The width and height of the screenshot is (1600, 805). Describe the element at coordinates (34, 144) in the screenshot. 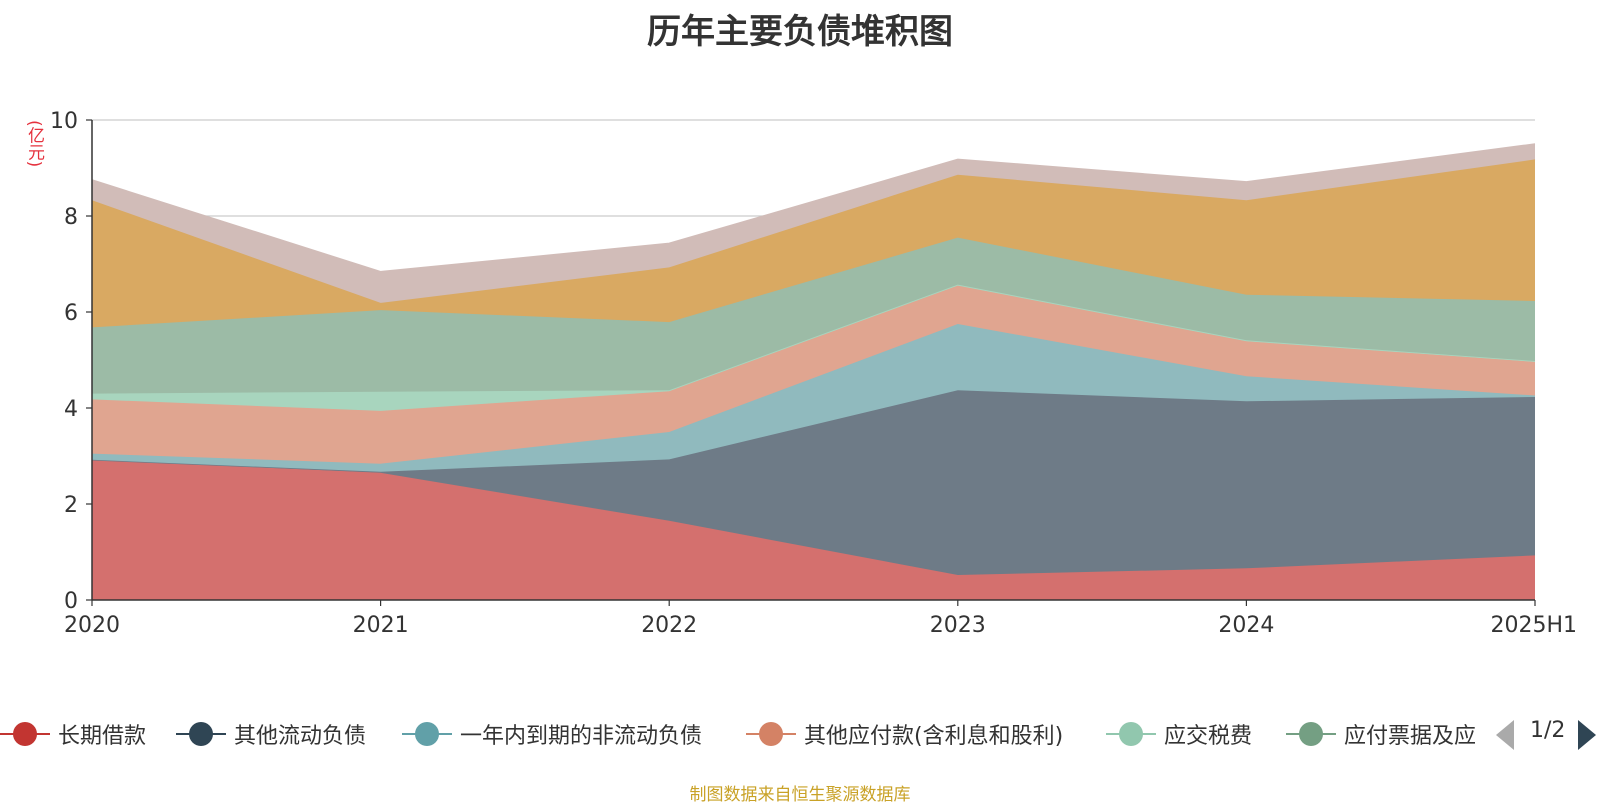

I see `y-axis-unit: (亿元)` at that location.